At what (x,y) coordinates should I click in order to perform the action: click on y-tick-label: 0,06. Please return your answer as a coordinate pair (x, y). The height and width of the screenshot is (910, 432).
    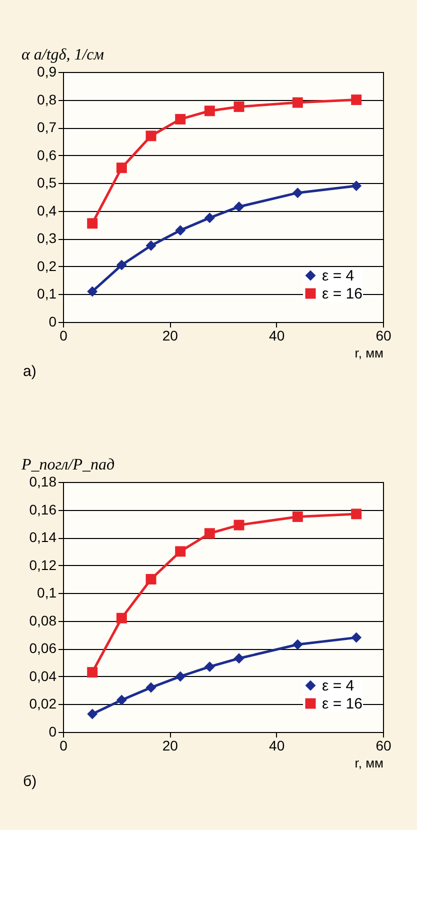
    Looking at the image, I should click on (43, 648).